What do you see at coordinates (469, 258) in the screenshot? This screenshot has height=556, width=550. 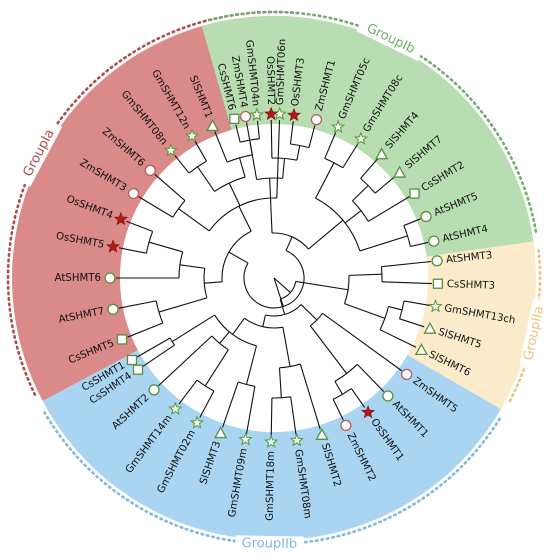 I see `leaf-label: AtSHMT3` at bounding box center [469, 258].